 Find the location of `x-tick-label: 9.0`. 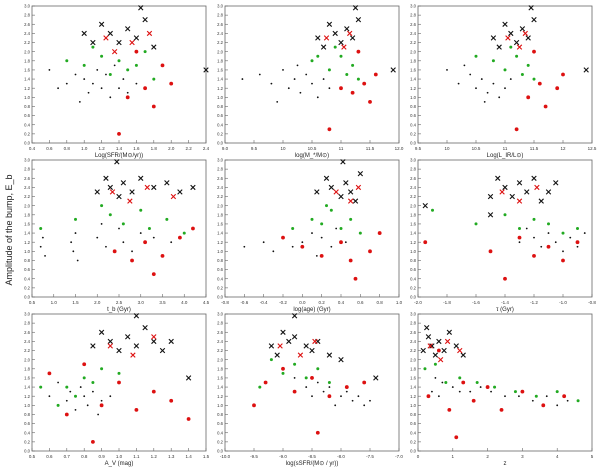

x-tick-label: 9.0 is located at coordinates (225, 148).